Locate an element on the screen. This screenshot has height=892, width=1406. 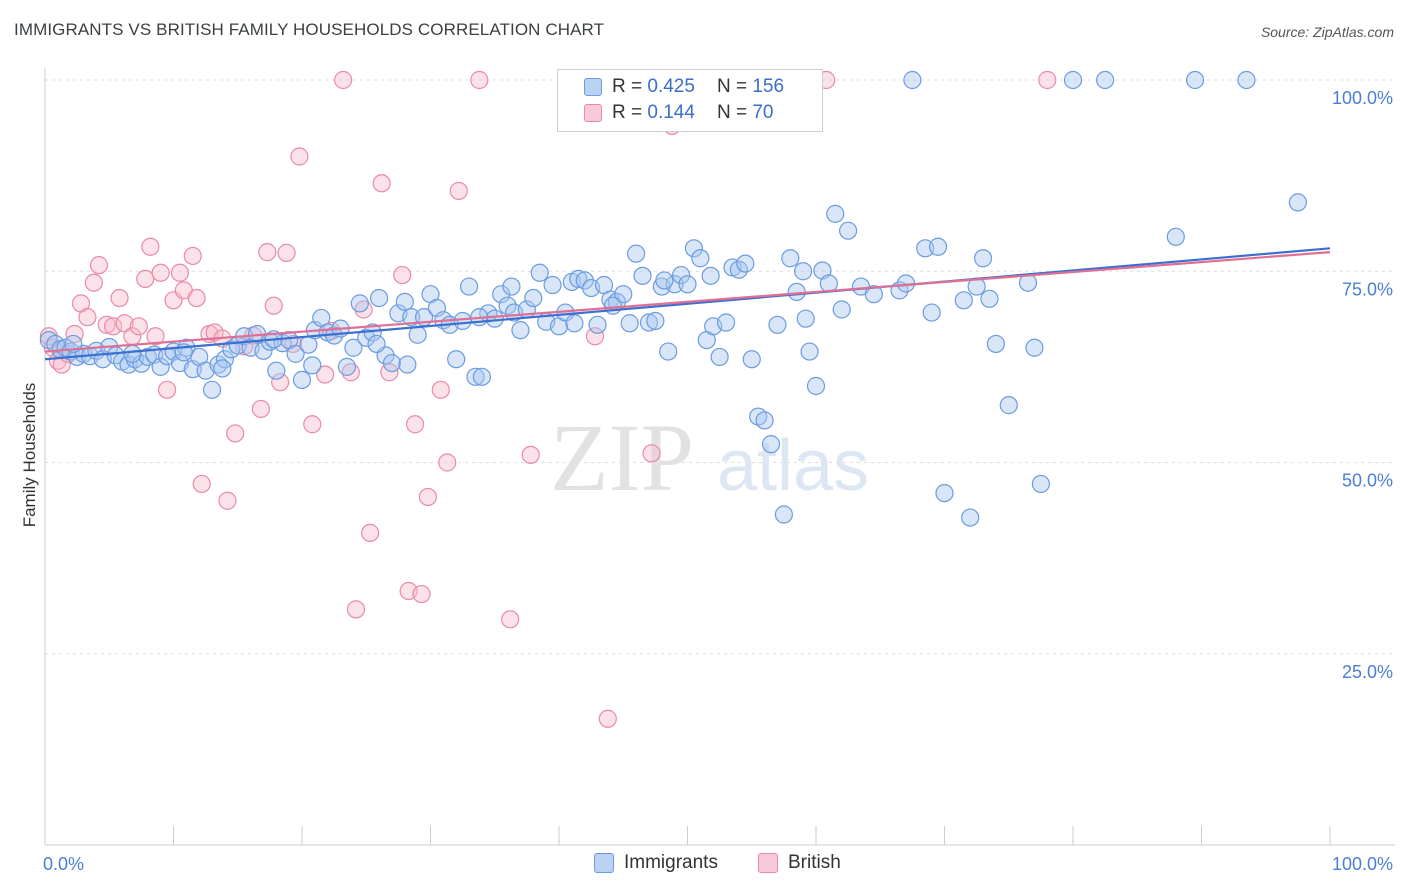
source-label: Source: ZipAtlas.com is located at coordinates (1327, 32).